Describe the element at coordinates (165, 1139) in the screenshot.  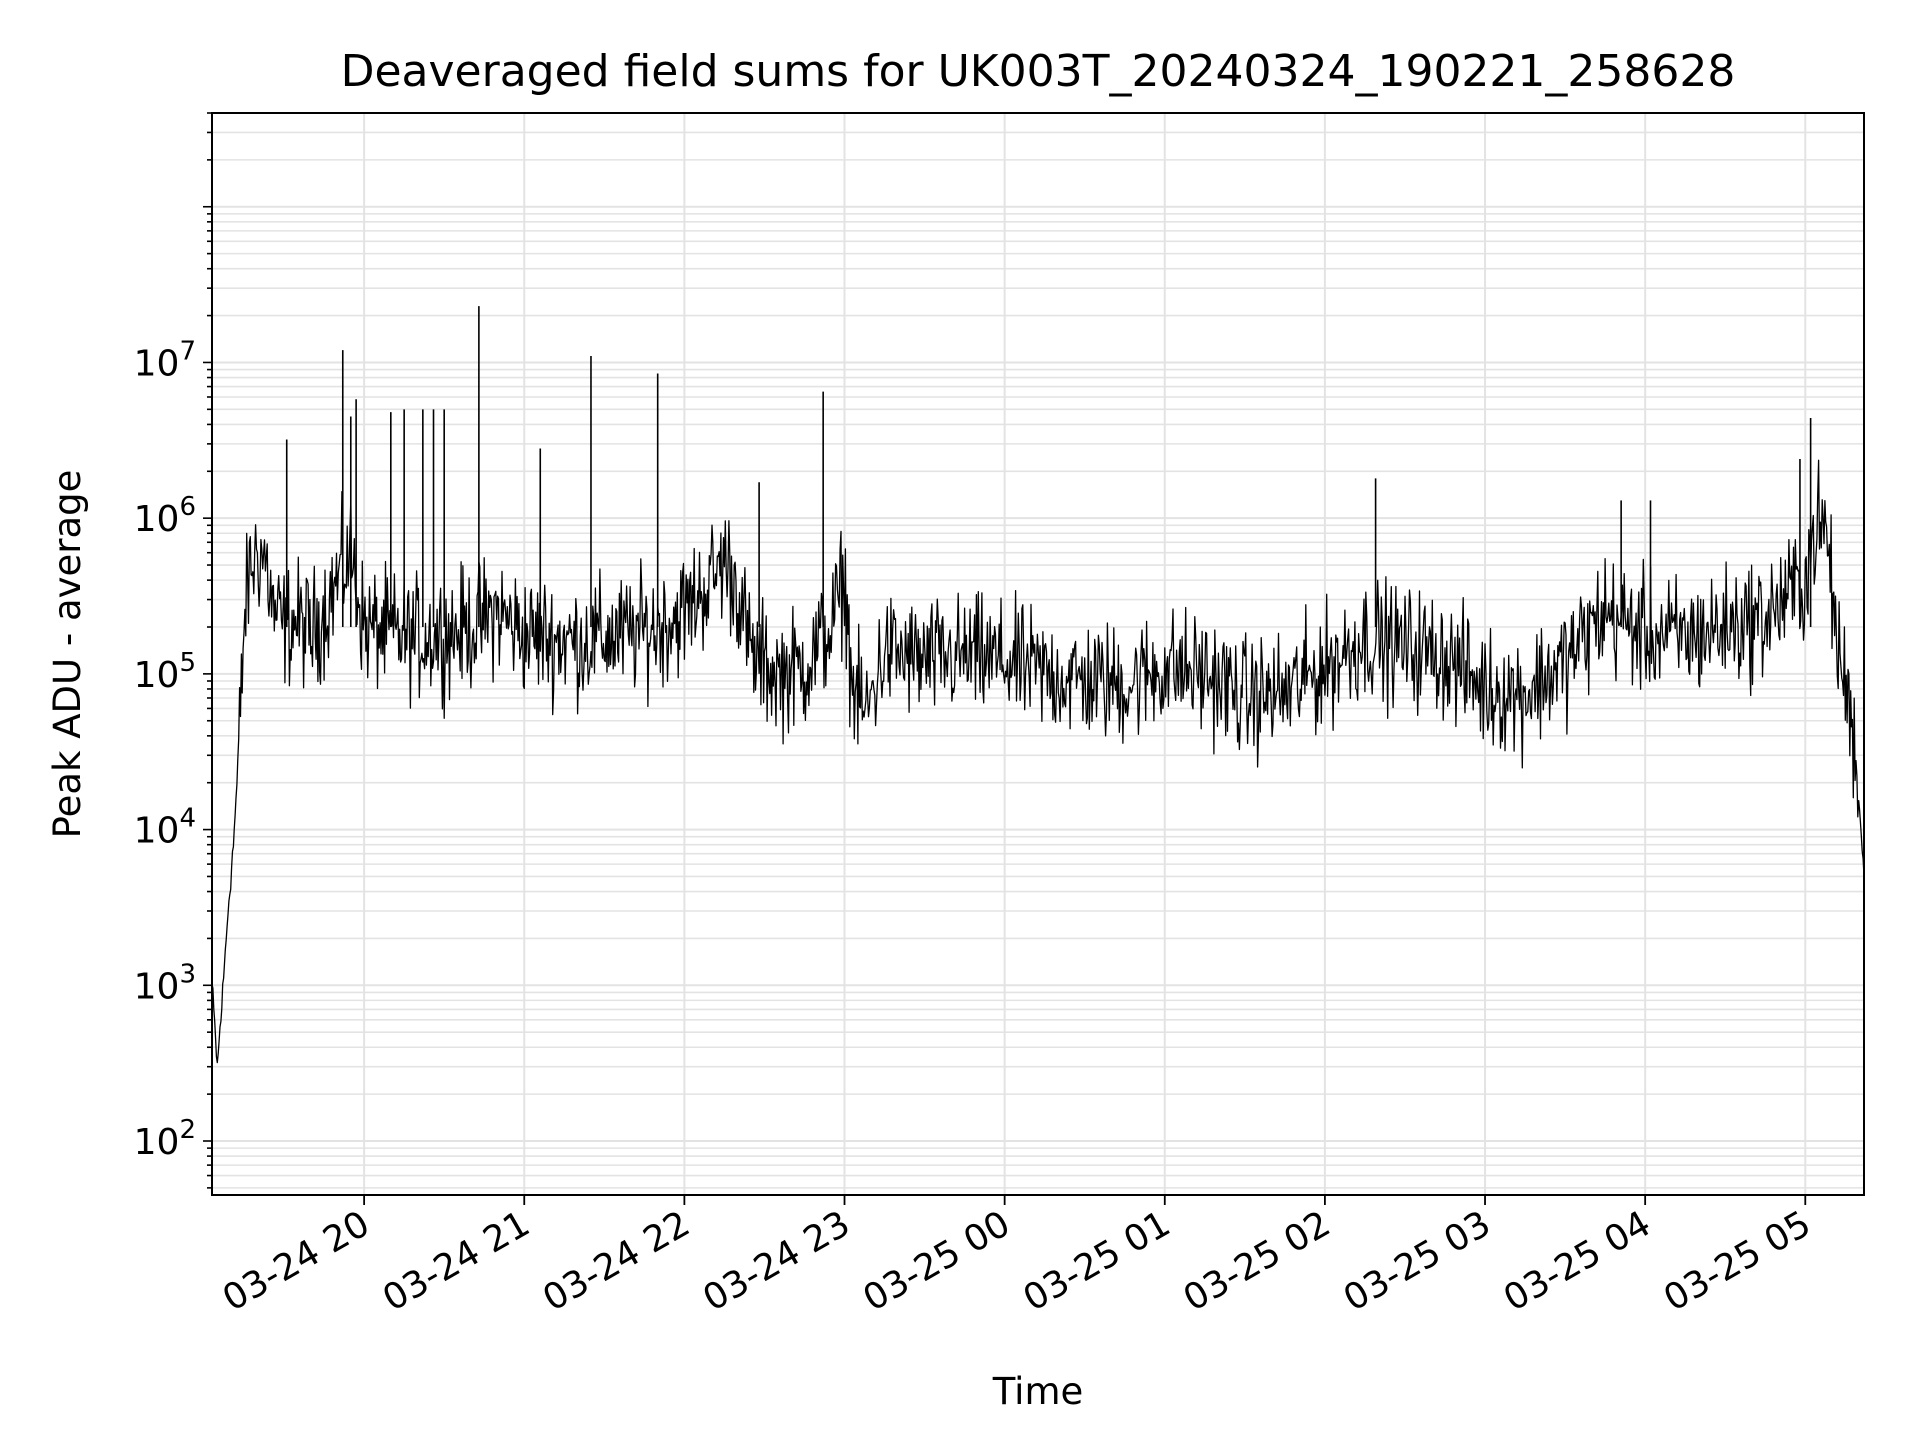
I see `y-tick-label: 10²` at that location.